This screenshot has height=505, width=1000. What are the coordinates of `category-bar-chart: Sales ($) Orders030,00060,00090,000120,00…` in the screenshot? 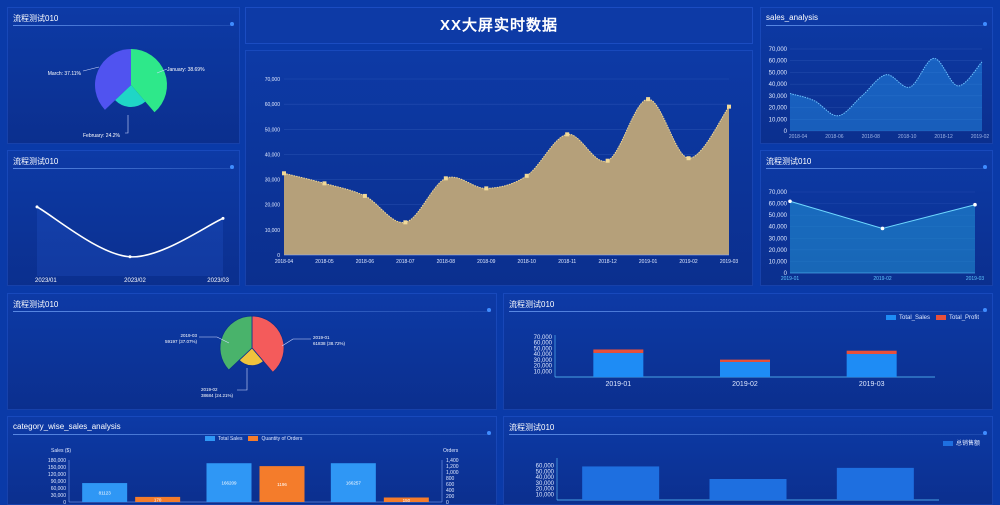 It's located at (253, 476).